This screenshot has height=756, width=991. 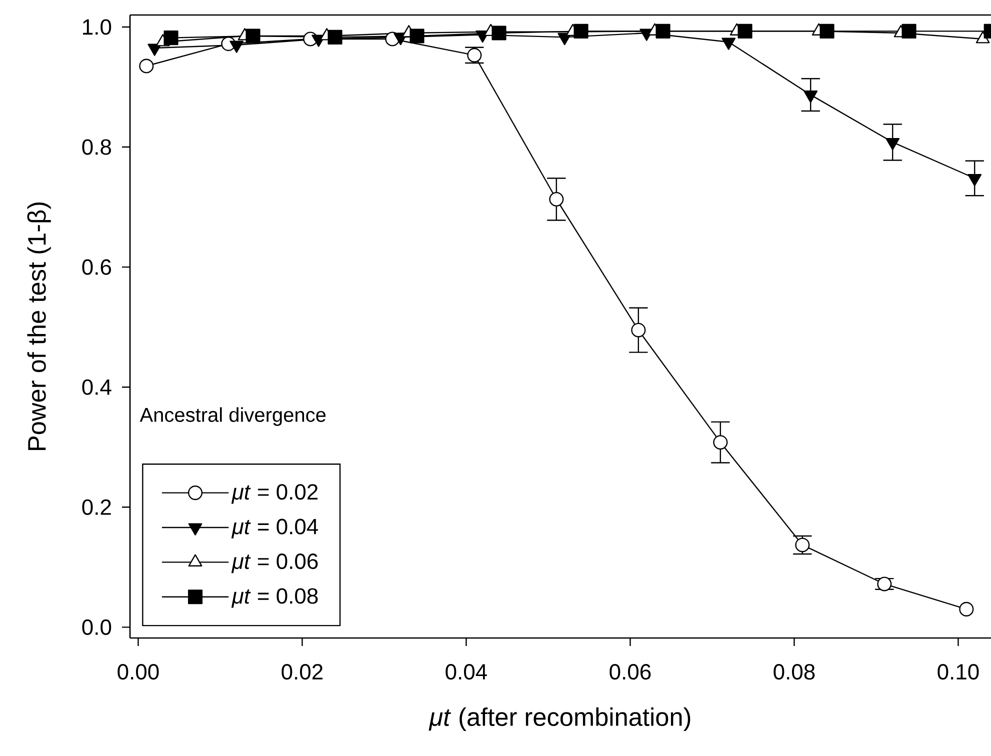 What do you see at coordinates (466, 672) in the screenshot?
I see `x-tick-label: 0.04` at bounding box center [466, 672].